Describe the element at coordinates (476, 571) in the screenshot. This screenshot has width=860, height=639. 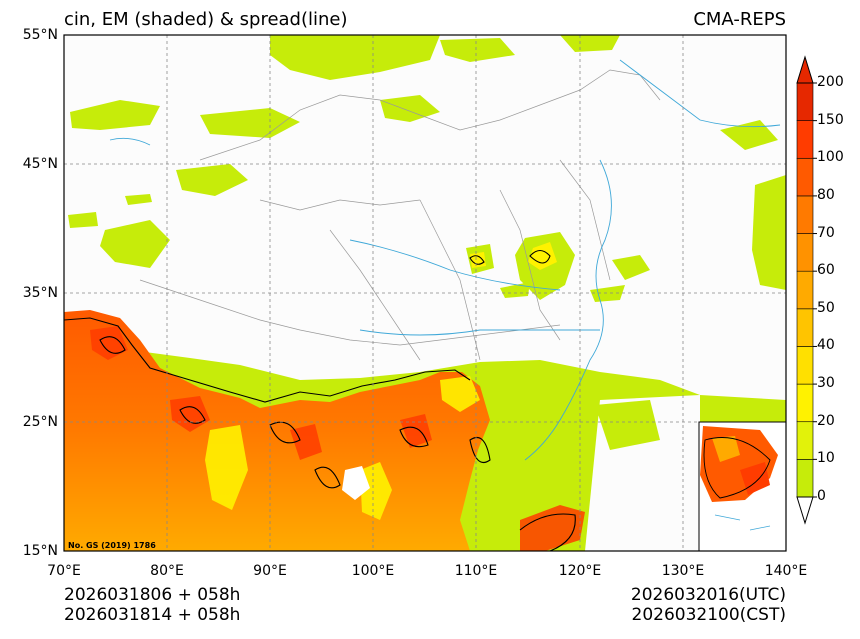
I see `lon-label: 110°E` at that location.